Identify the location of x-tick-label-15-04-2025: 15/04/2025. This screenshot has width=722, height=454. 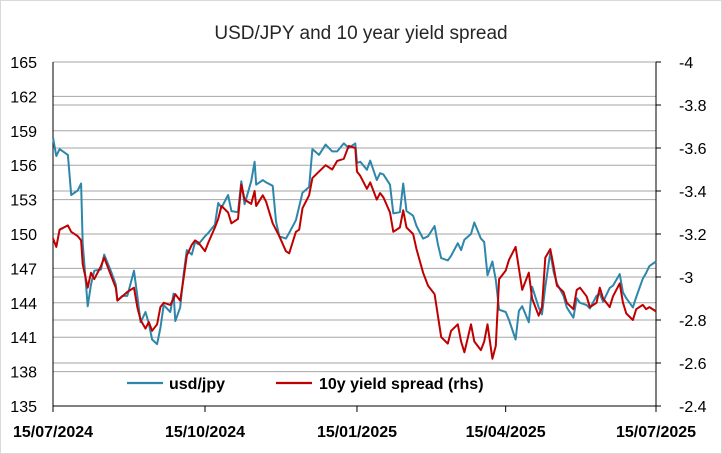
(506, 432).